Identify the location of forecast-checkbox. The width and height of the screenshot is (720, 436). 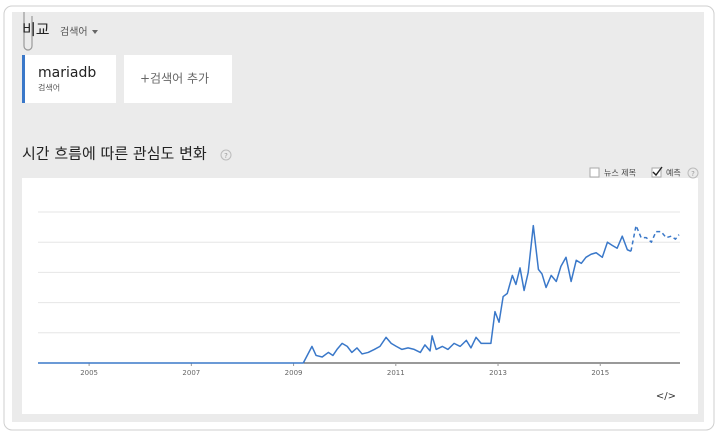
(656, 172).